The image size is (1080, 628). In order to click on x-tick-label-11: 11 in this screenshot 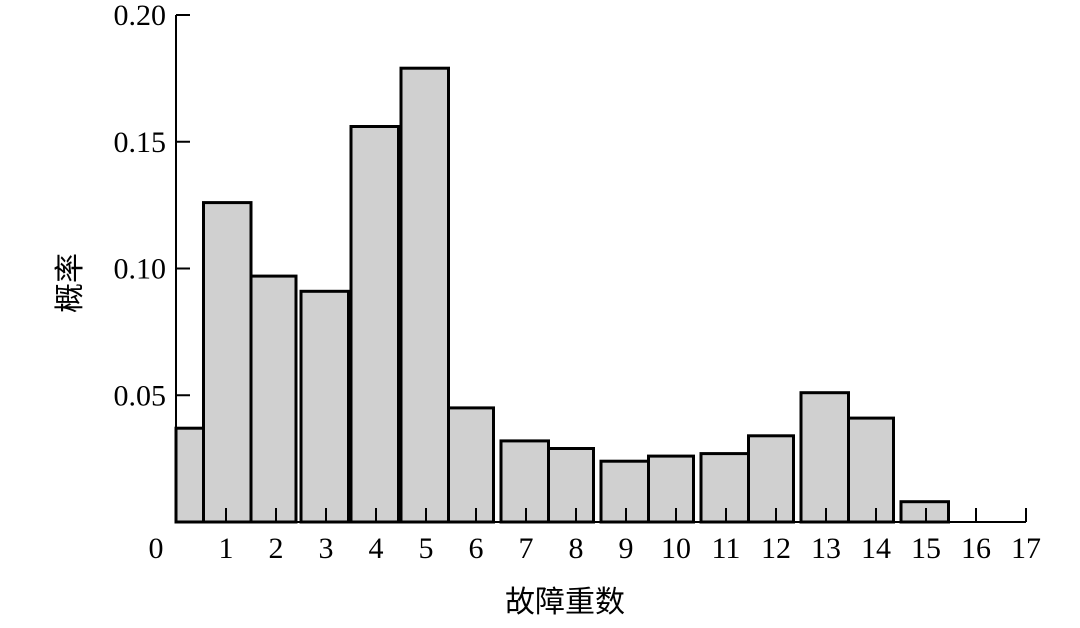, I will do `click(726, 548)`.